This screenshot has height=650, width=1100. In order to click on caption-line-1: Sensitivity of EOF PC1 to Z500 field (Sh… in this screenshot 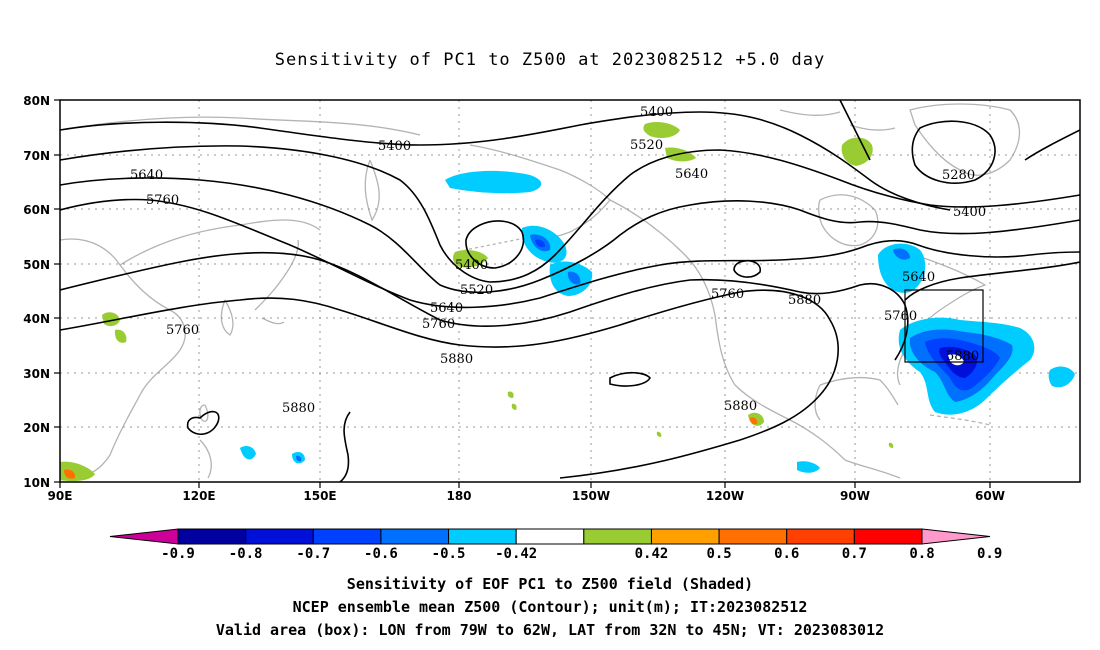, I will do `click(550, 584)`.